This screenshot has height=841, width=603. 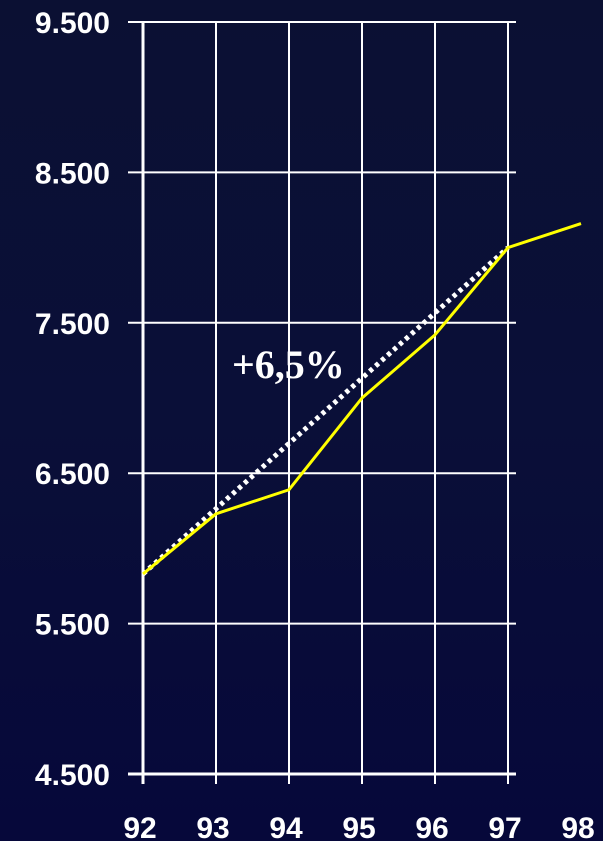 I want to click on x-tick-label: 93, so click(x=212, y=826).